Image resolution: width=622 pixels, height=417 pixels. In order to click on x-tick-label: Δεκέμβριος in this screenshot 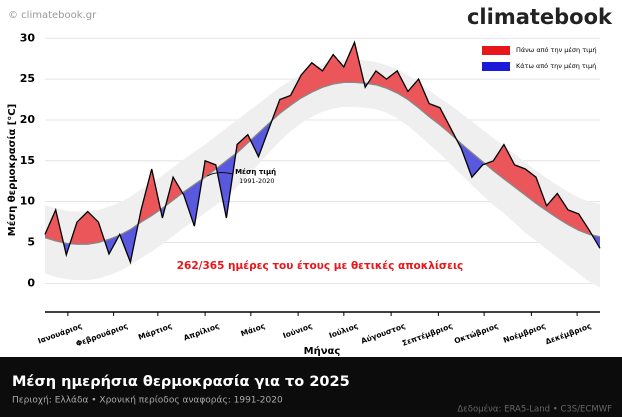, I will do `click(568, 333)`.